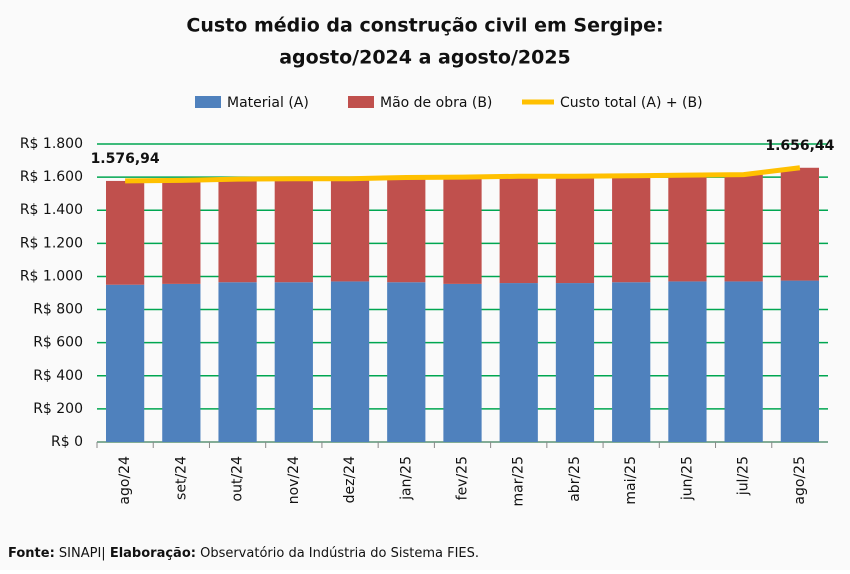 Image resolution: width=850 pixels, height=574 pixels. Describe the element at coordinates (744, 476) in the screenshot. I see `x-tick-label: jul/25` at that location.